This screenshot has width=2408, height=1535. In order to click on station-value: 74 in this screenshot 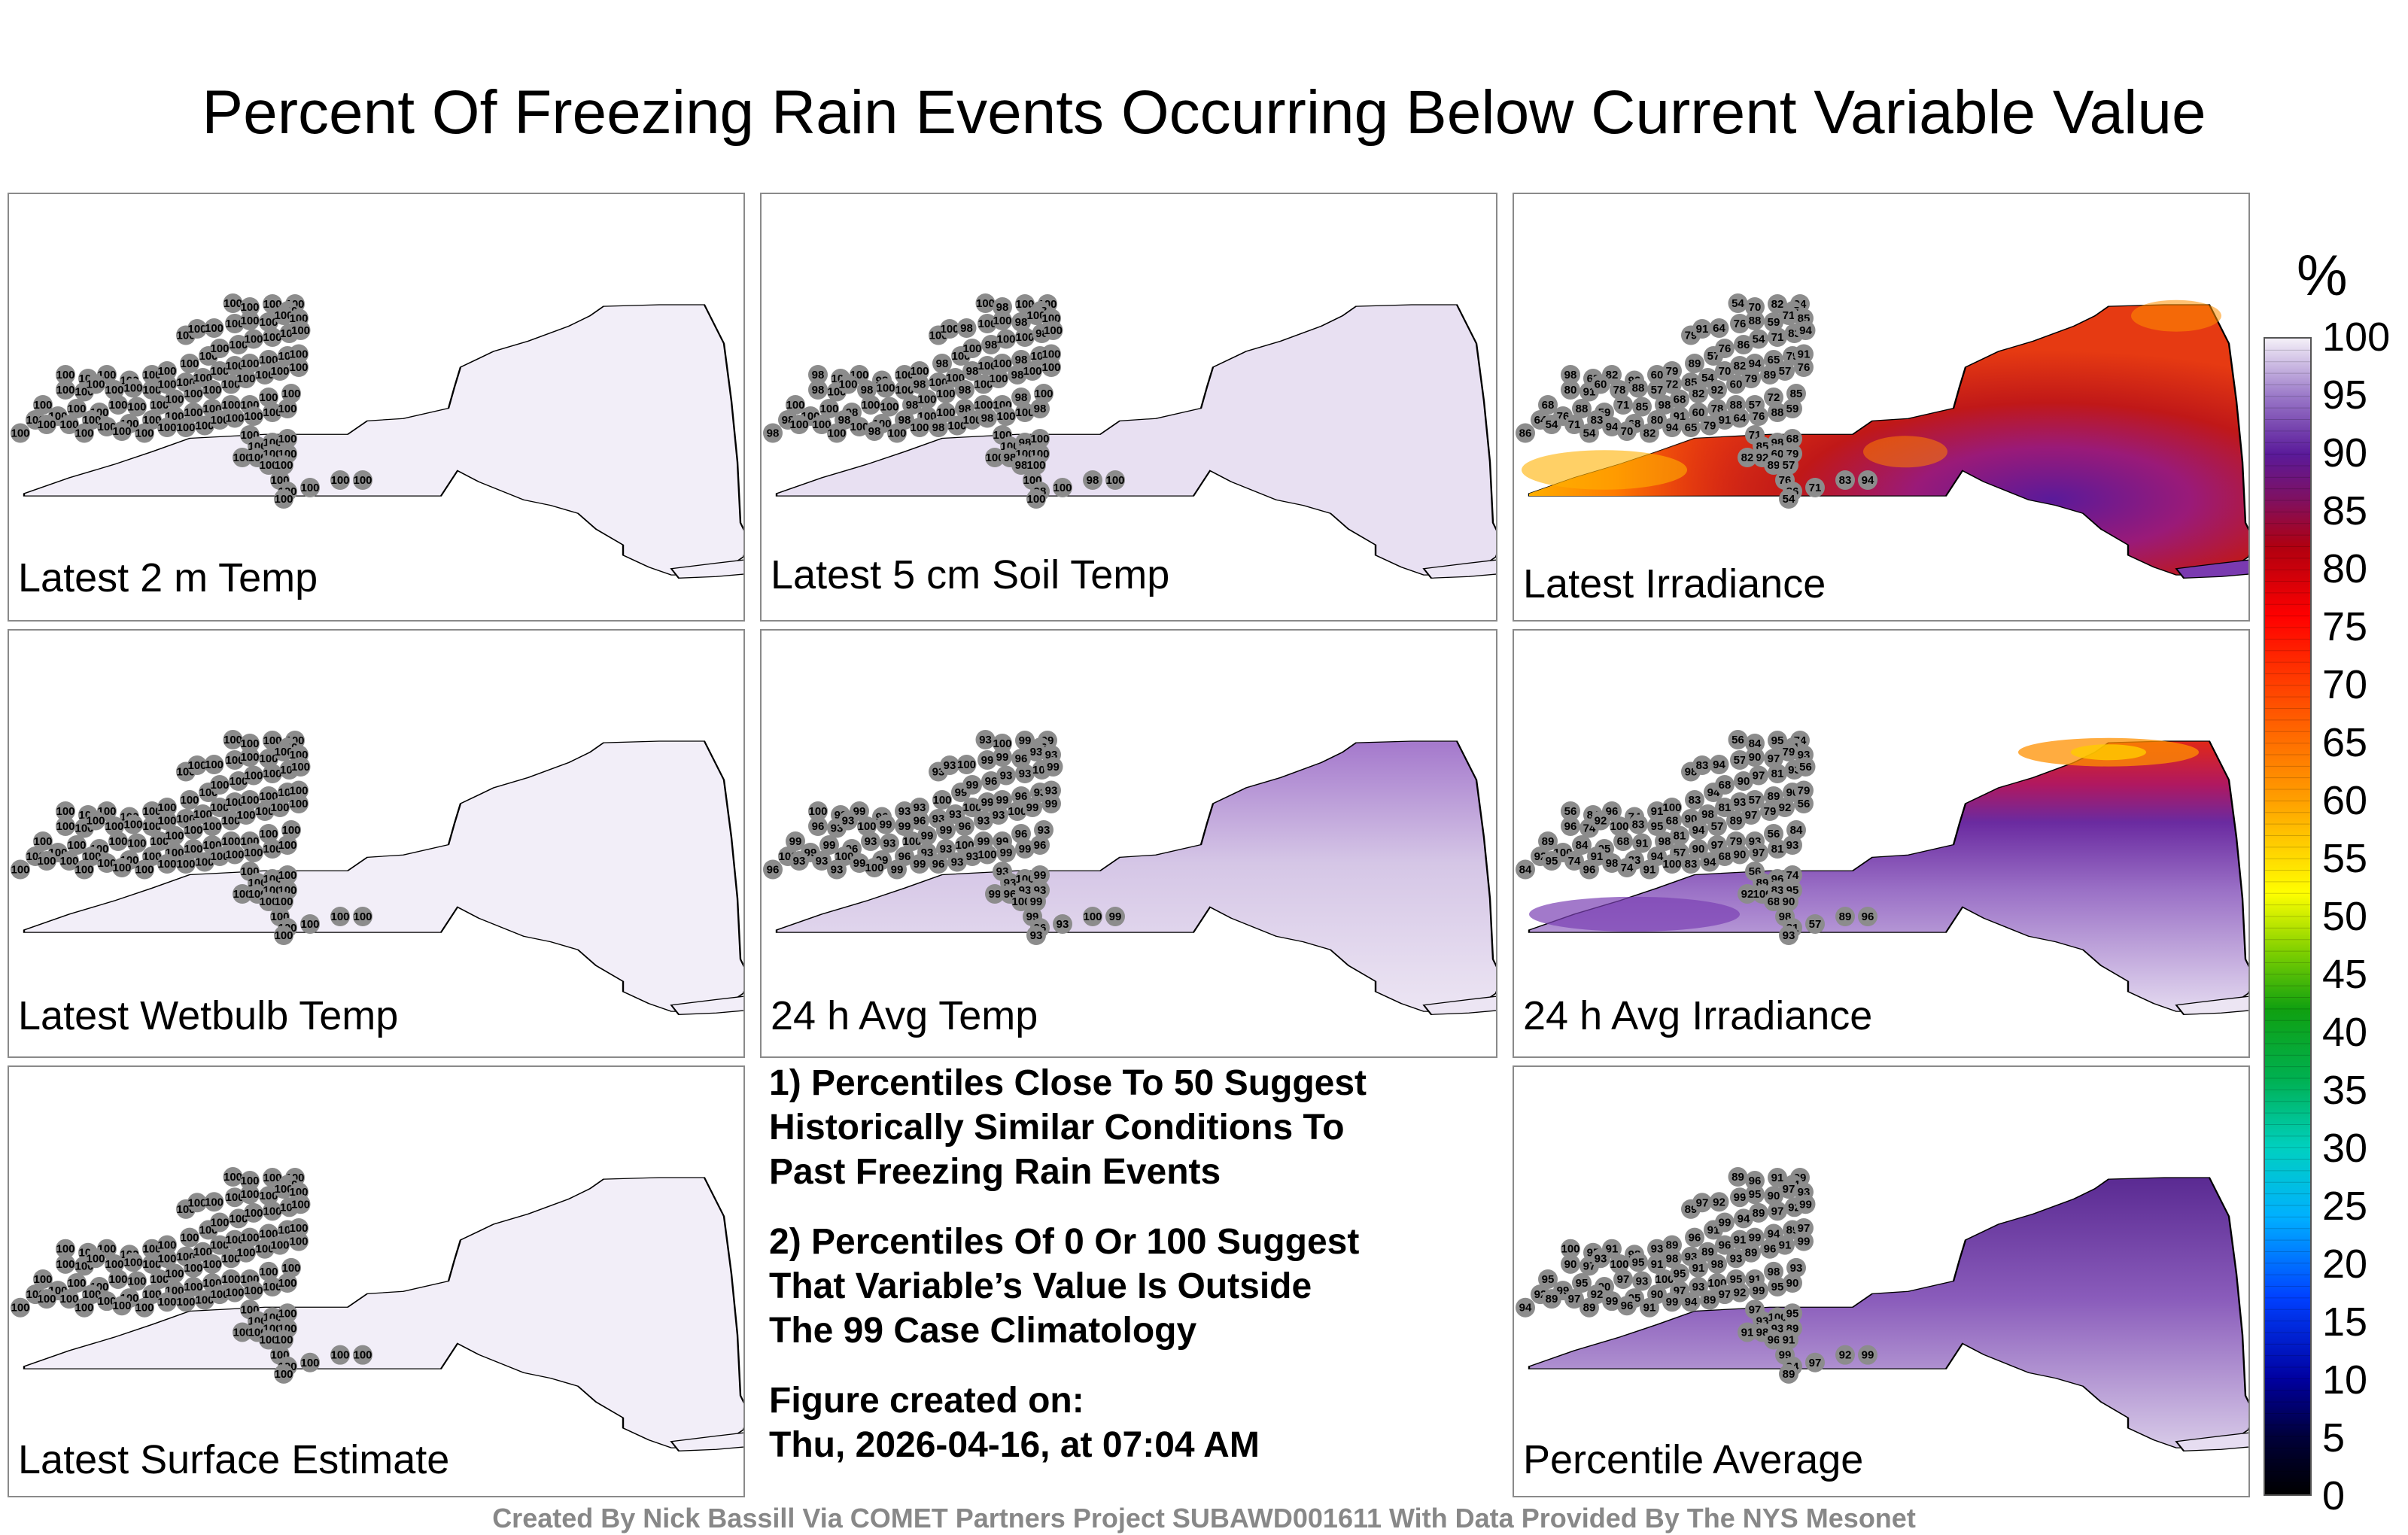, I will do `click(1574, 861)`.